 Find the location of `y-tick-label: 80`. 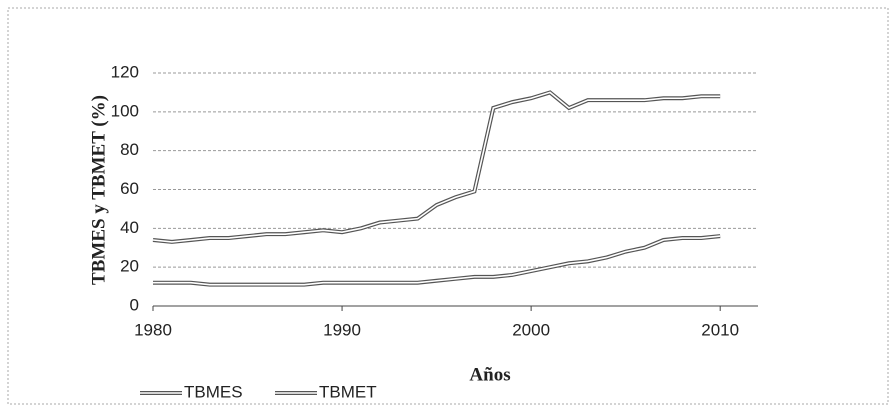

y-tick-label: 80 is located at coordinates (129, 149).